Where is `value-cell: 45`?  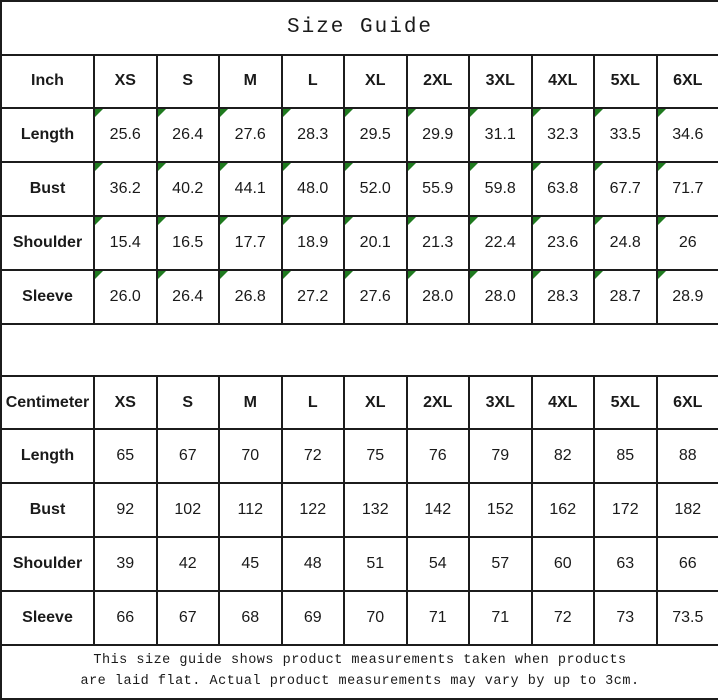 value-cell: 45 is located at coordinates (250, 564).